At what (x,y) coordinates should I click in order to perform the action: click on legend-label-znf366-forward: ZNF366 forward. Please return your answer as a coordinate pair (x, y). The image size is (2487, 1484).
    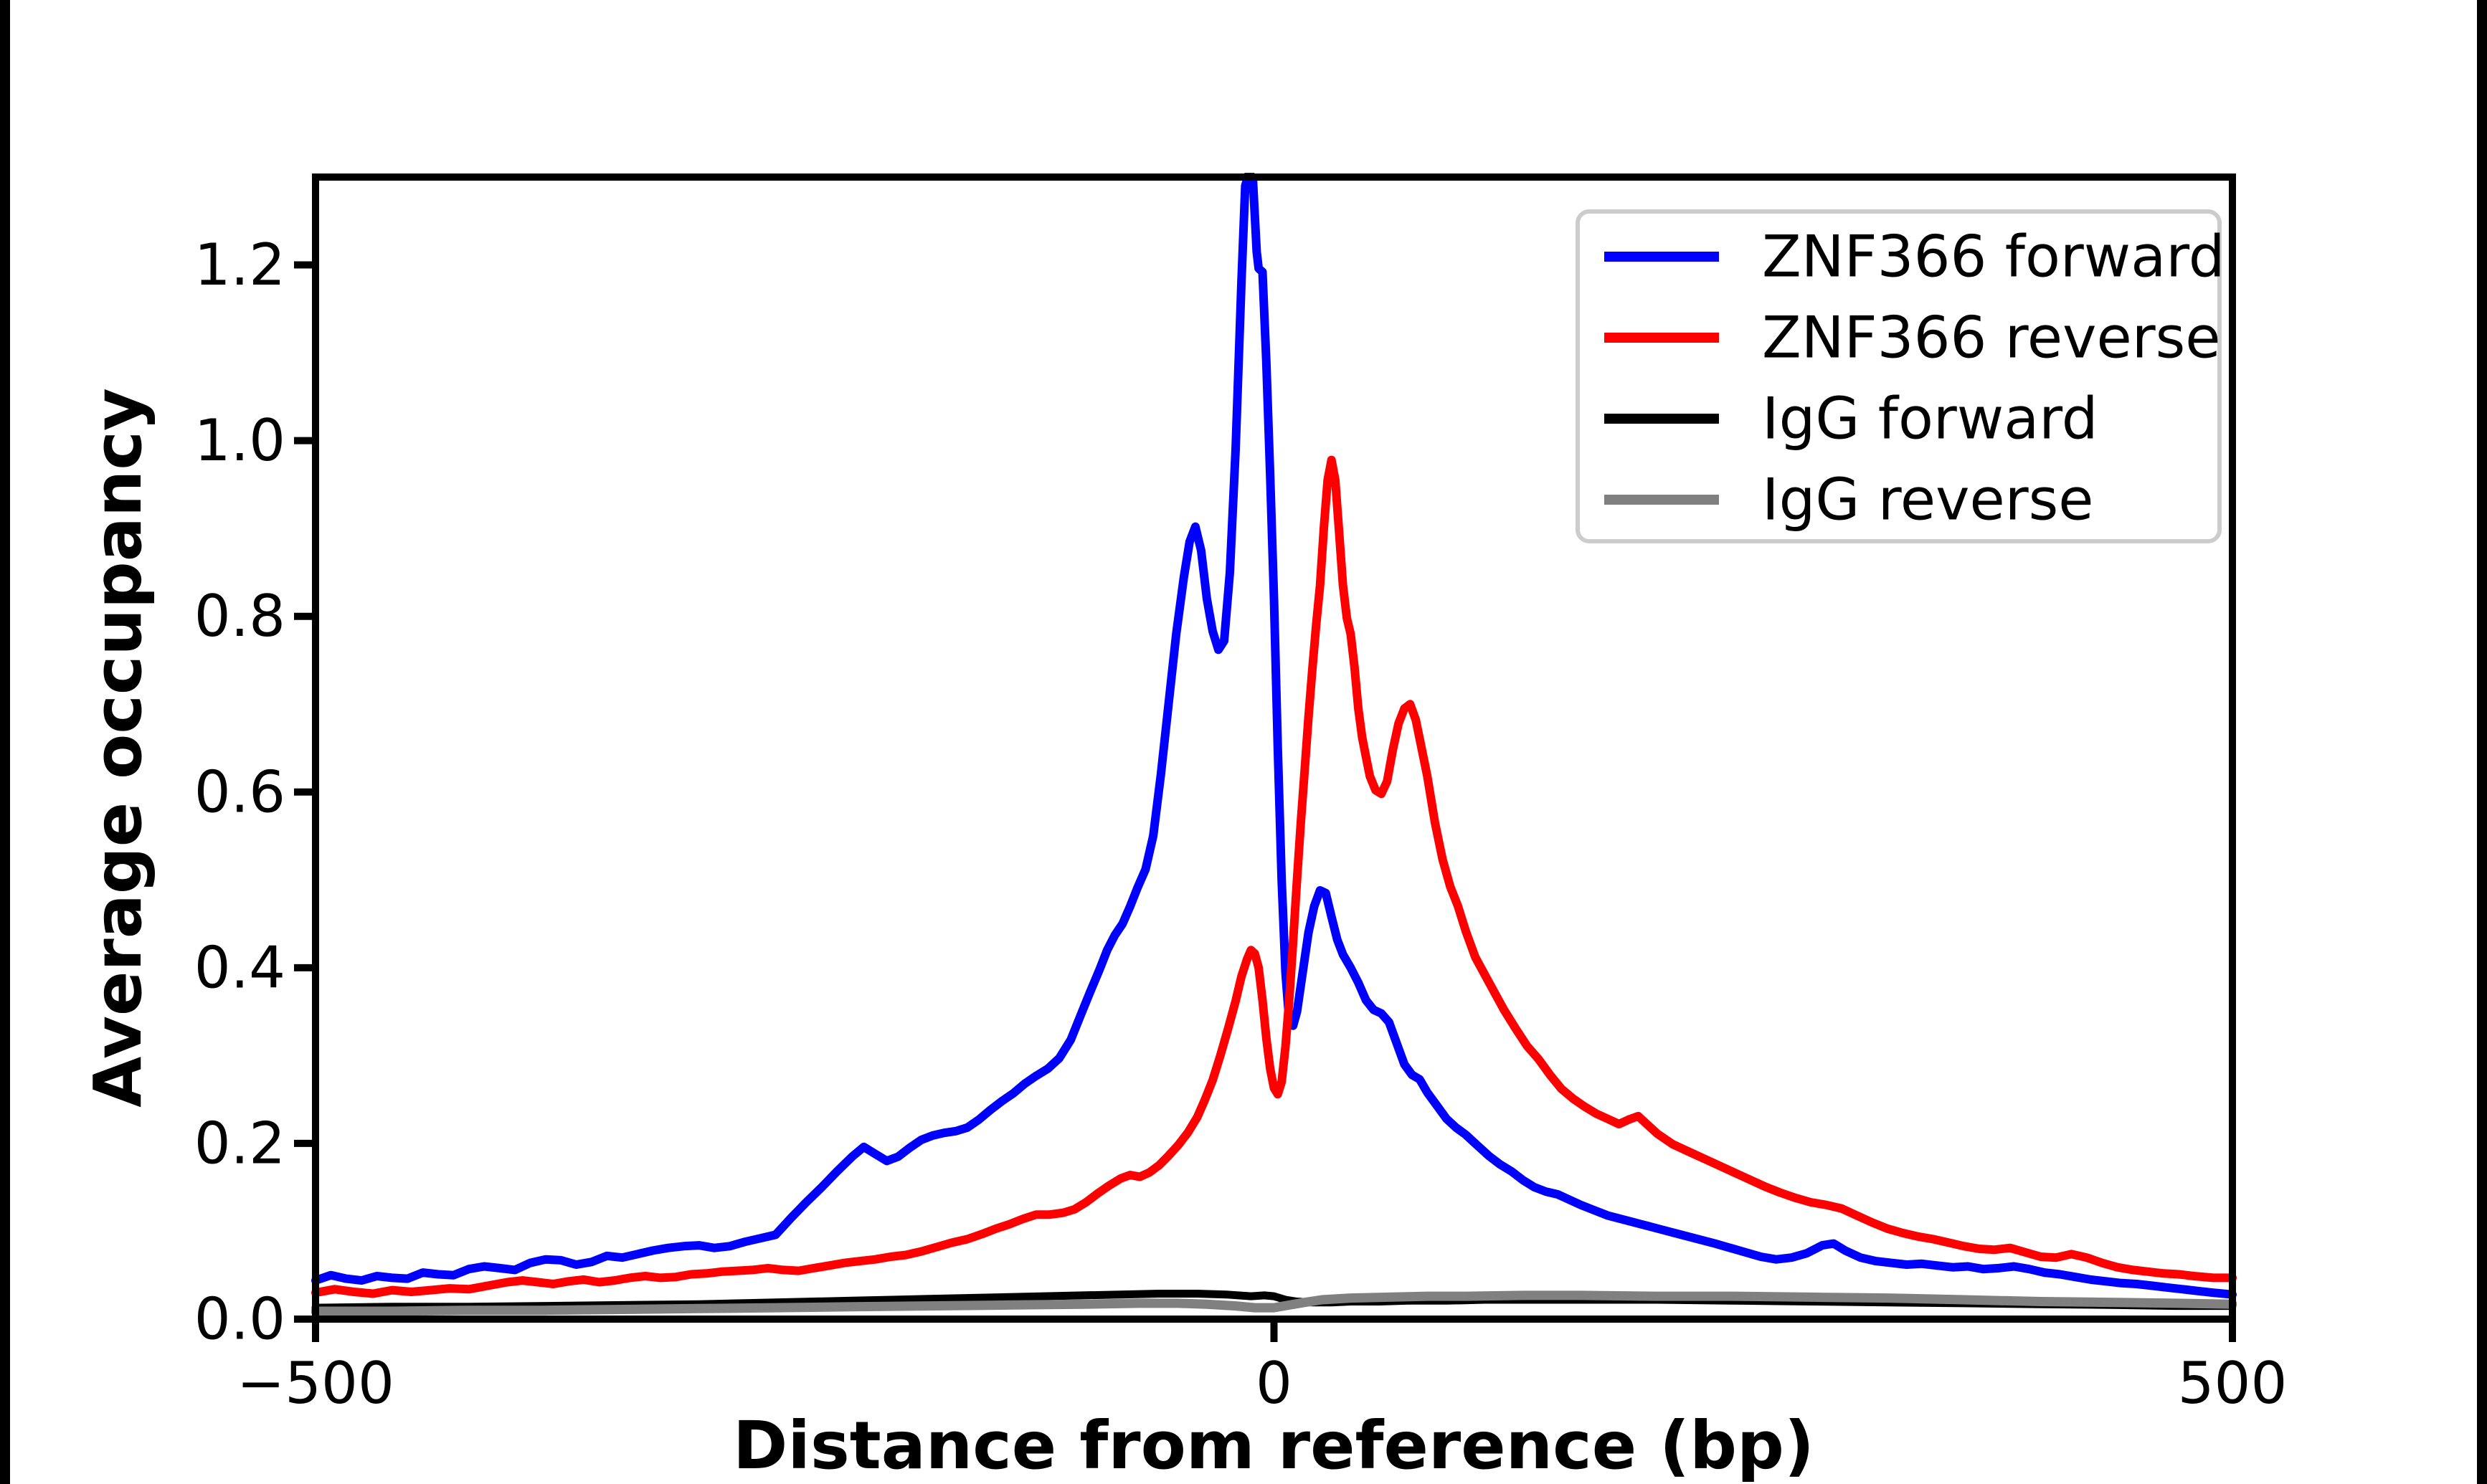
    Looking at the image, I should click on (1993, 257).